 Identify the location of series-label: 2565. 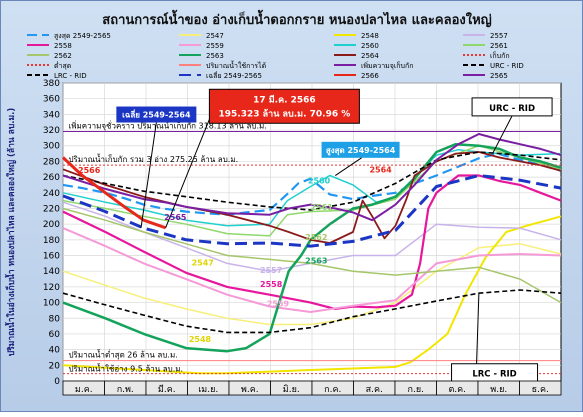
(175, 217).